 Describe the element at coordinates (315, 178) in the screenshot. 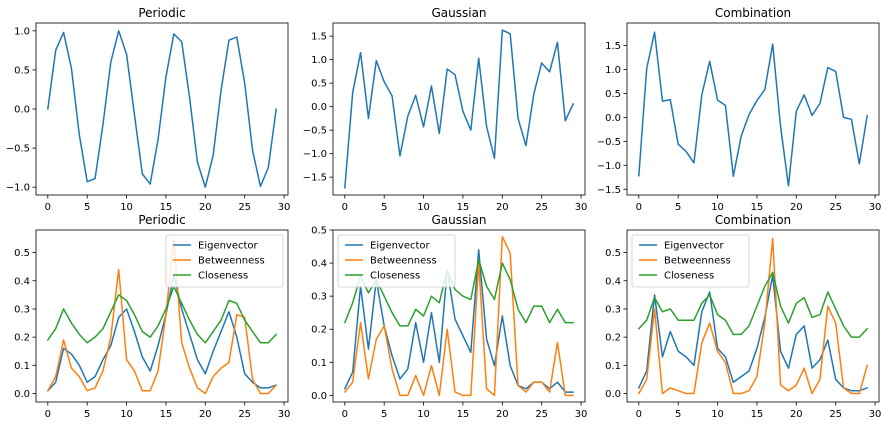

I see `y-tick-label: −1.5` at that location.